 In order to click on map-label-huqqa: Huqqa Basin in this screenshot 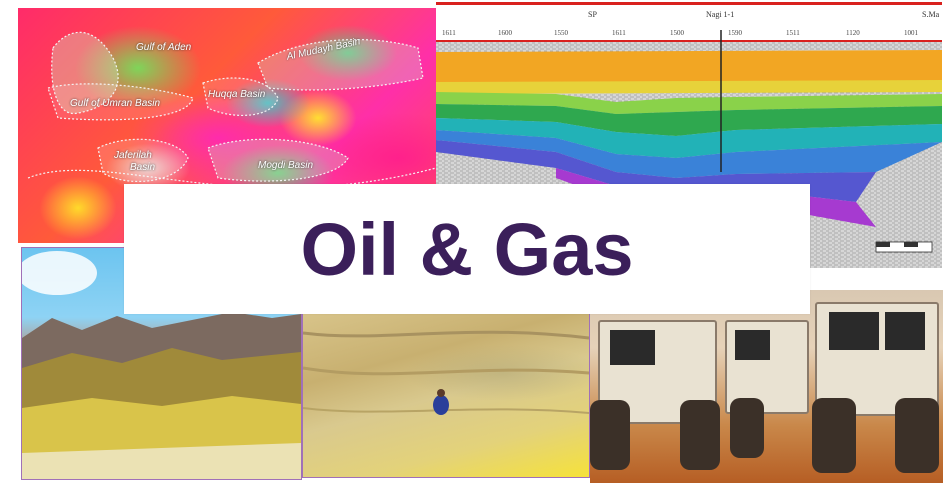, I will do `click(237, 94)`.